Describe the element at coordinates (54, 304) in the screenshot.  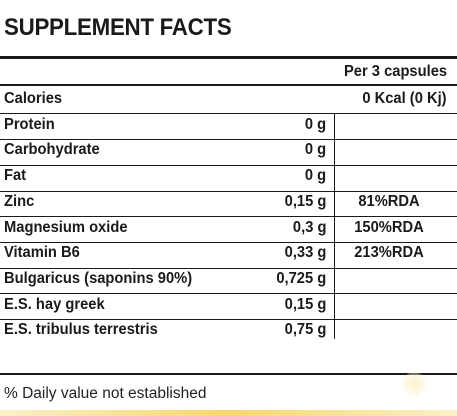
I see `row-name: E.S. hay greek` at that location.